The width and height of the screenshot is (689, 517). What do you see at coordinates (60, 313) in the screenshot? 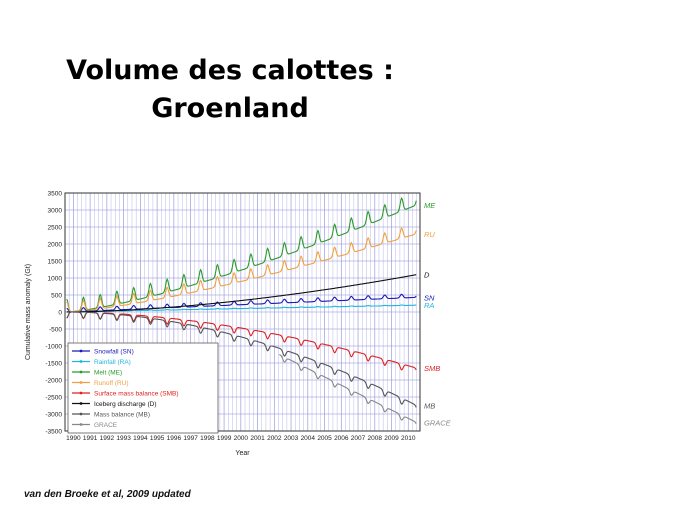
I see `y-tick-label: 0` at bounding box center [60, 313].